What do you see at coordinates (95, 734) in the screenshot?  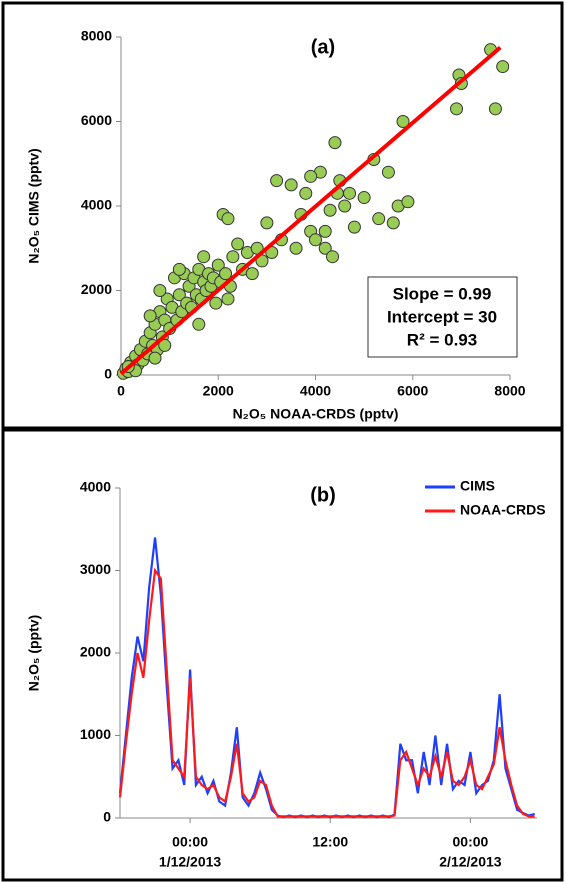 I see `y-tick-label: 1000` at bounding box center [95, 734].